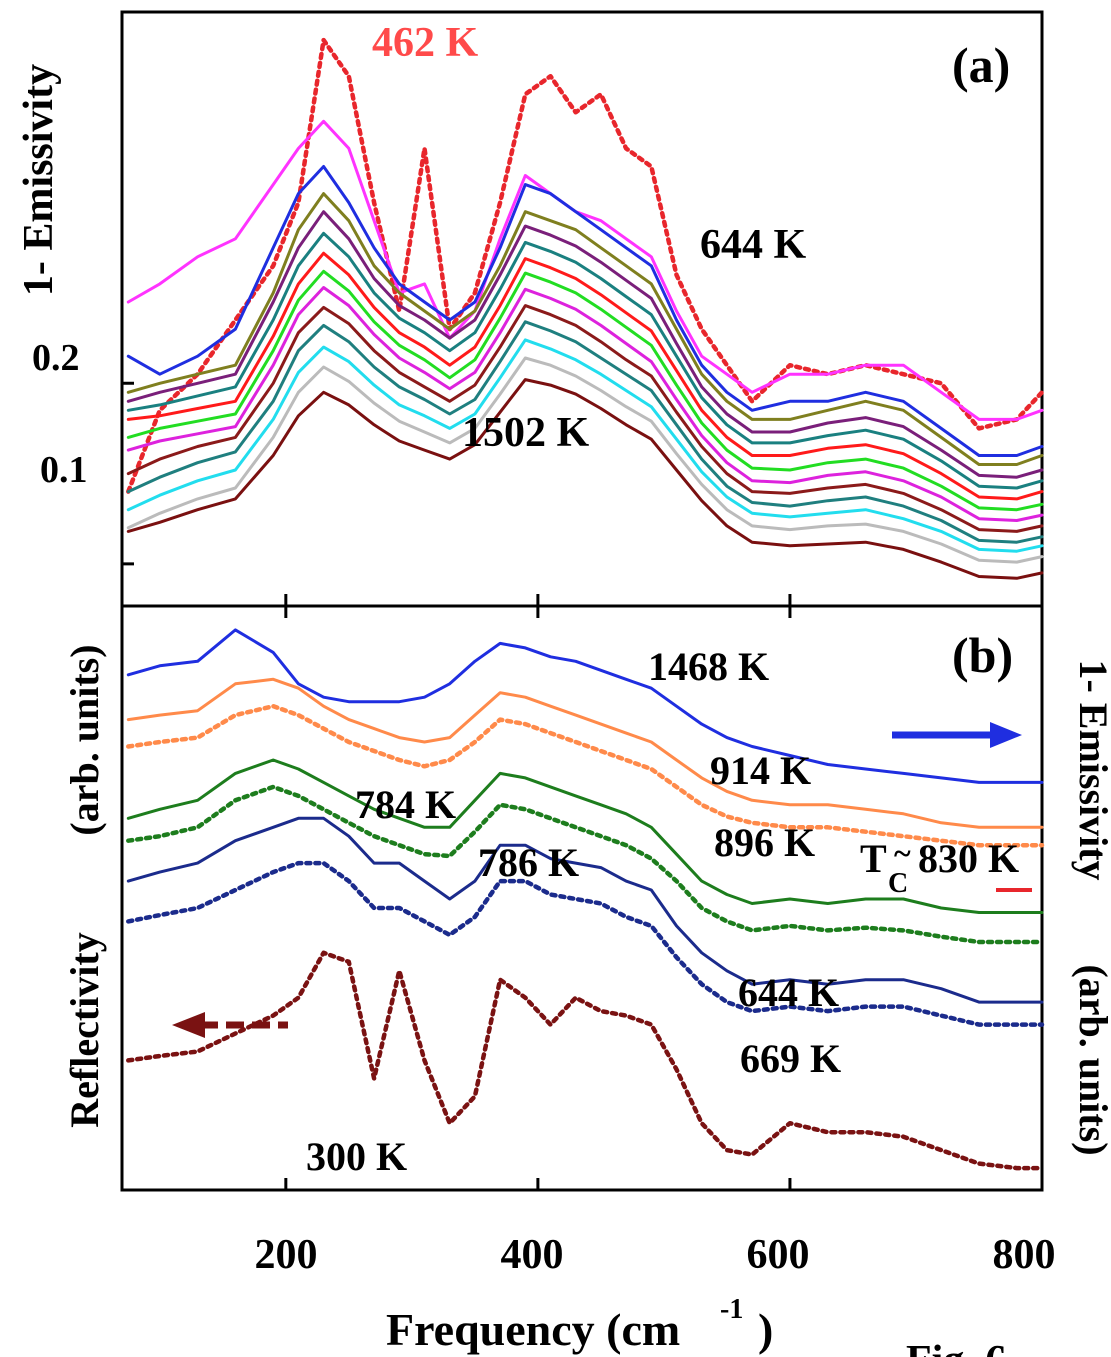 Image resolution: width=1111 pixels, height=1357 pixels. Describe the element at coordinates (753, 245) in the screenshot. I see `annotation-644K-a: 644 K` at that location.